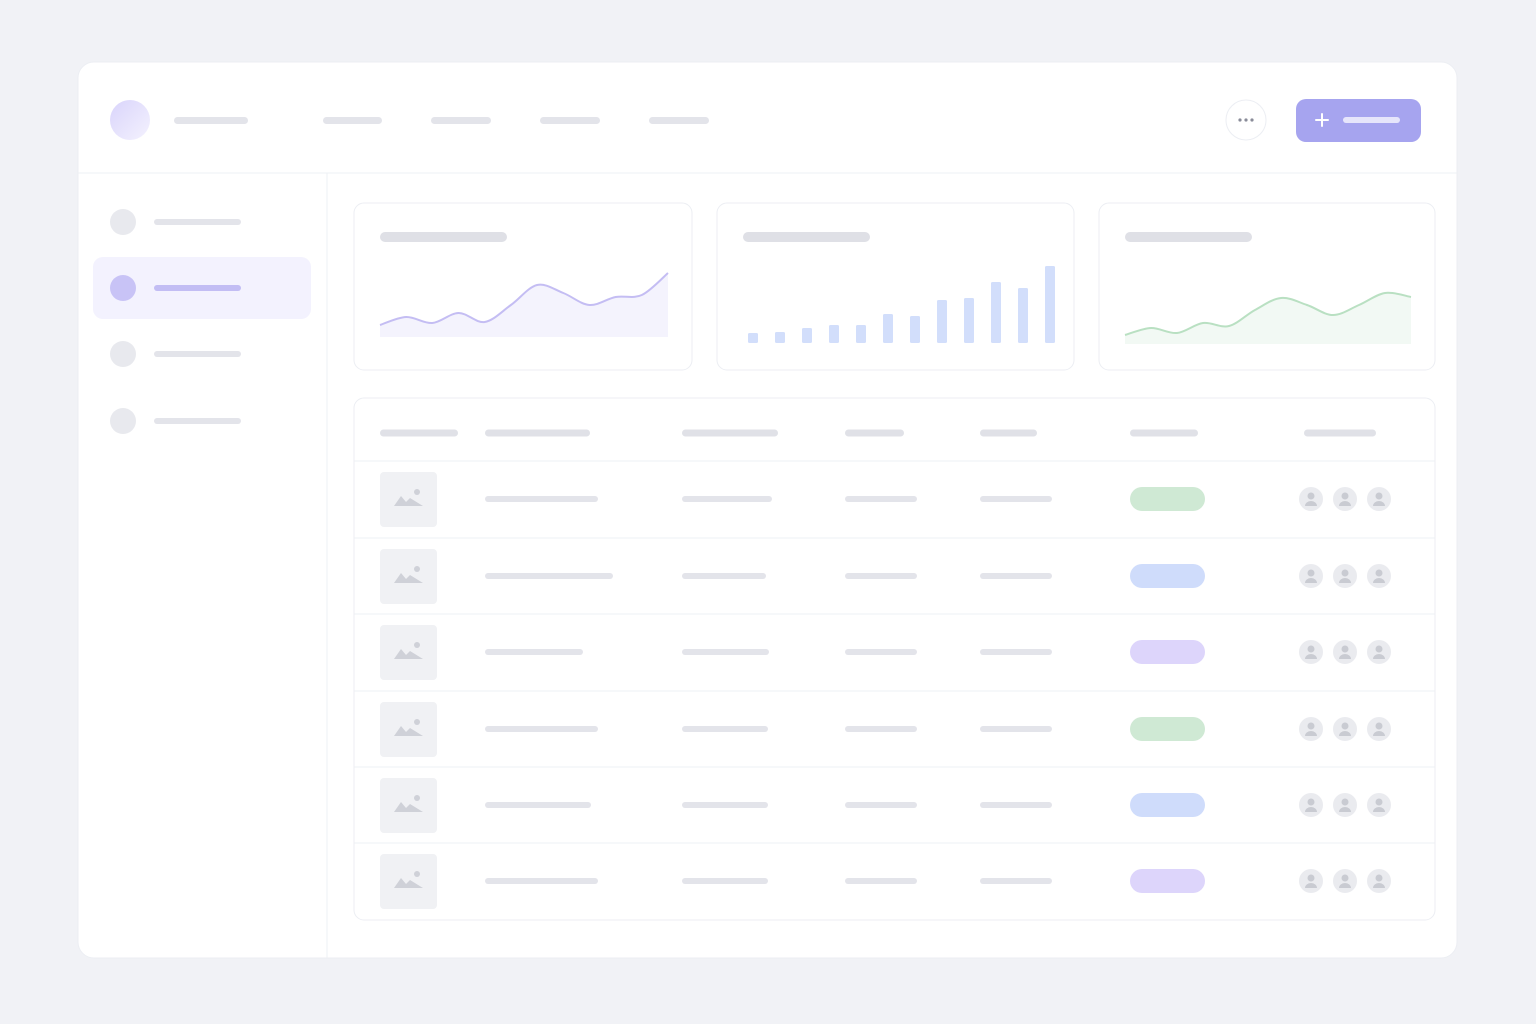 The width and height of the screenshot is (1536, 1024). Describe the element at coordinates (1240, 120) in the screenshot. I see `dot` at that location.